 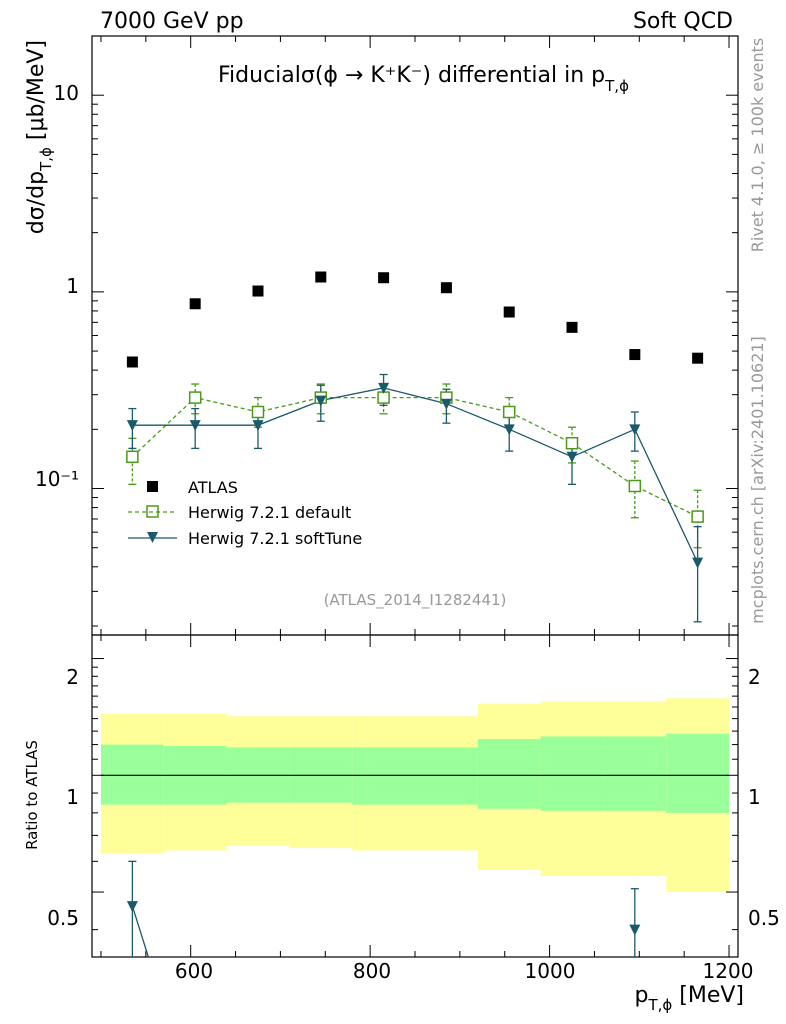 I want to click on x-tick-label-600: 600, so click(x=194, y=971).